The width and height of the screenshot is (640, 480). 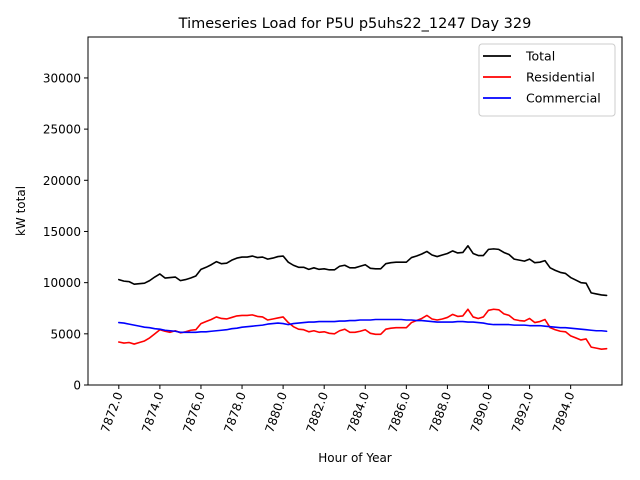 I want to click on y-axis-label: kW total, so click(x=21, y=211).